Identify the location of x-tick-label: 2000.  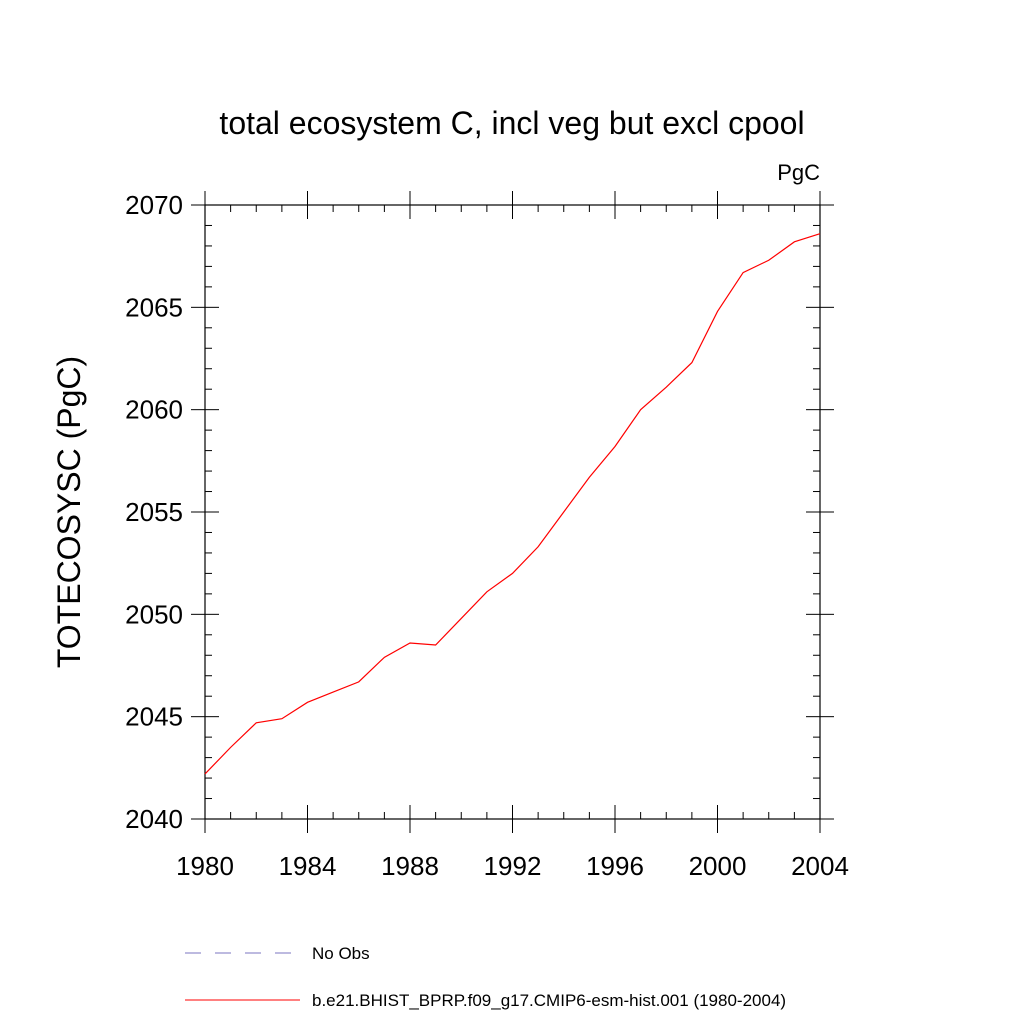
(718, 866).